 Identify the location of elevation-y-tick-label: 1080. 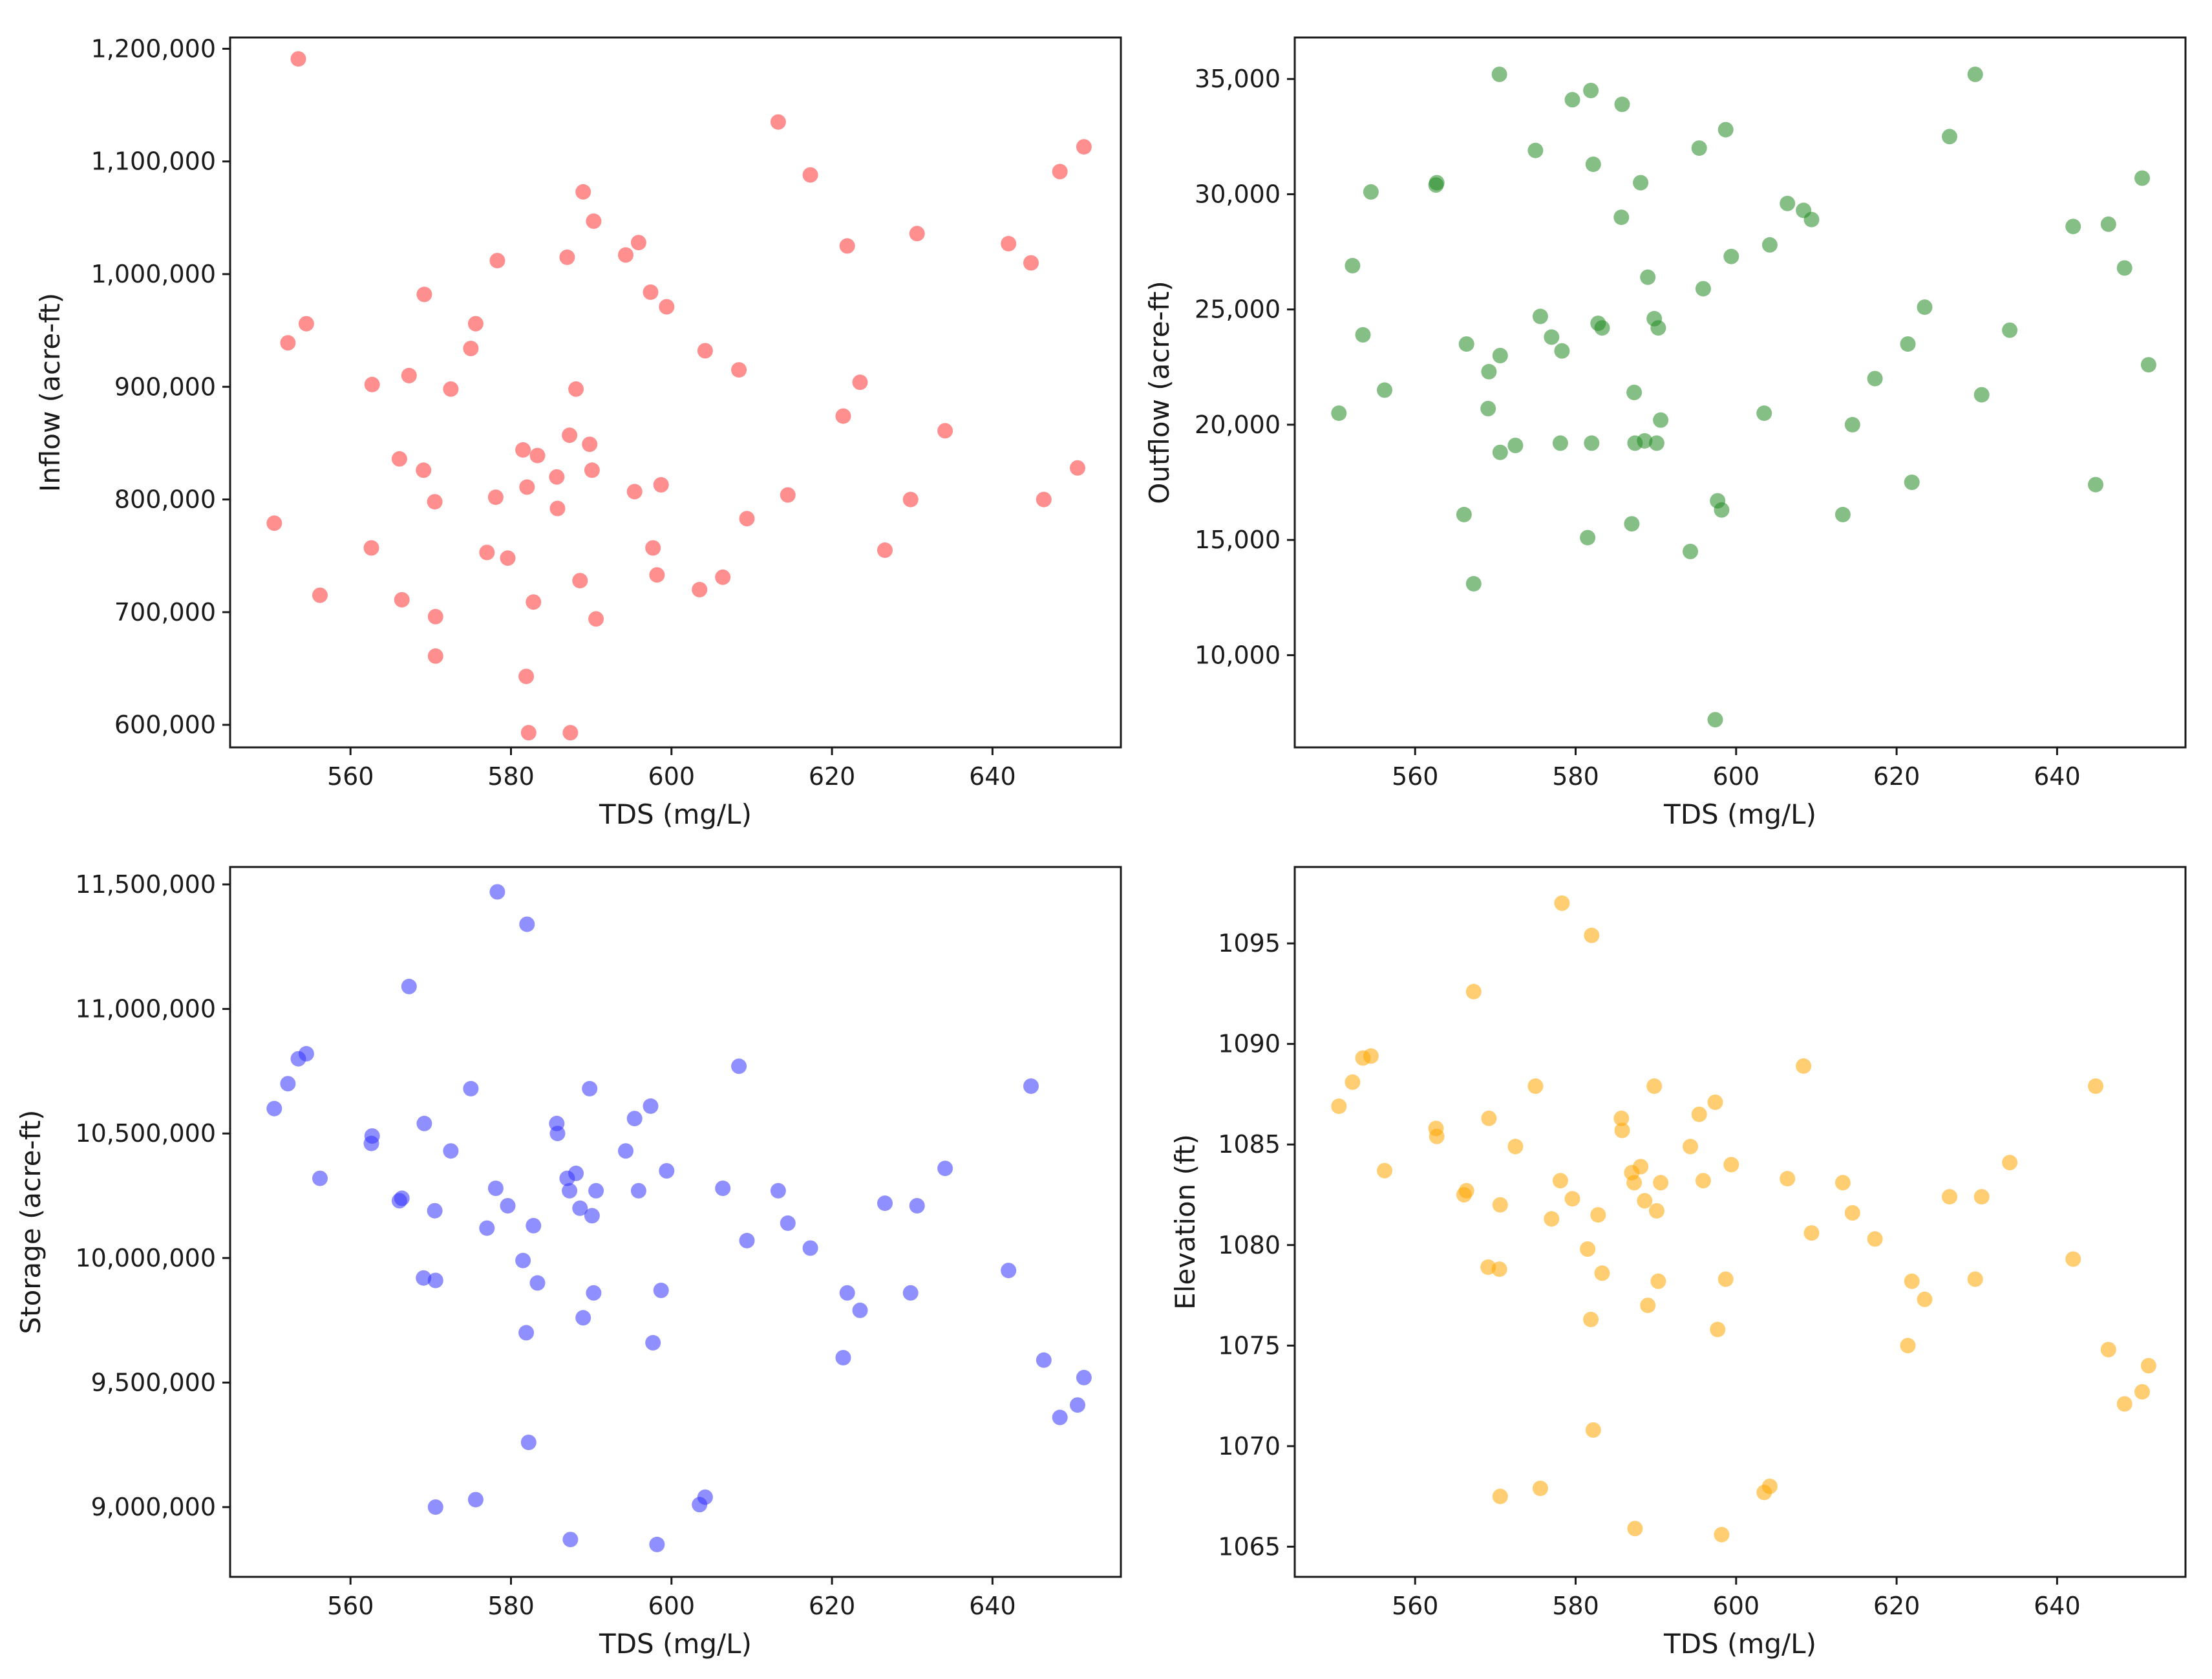
(1249, 1245).